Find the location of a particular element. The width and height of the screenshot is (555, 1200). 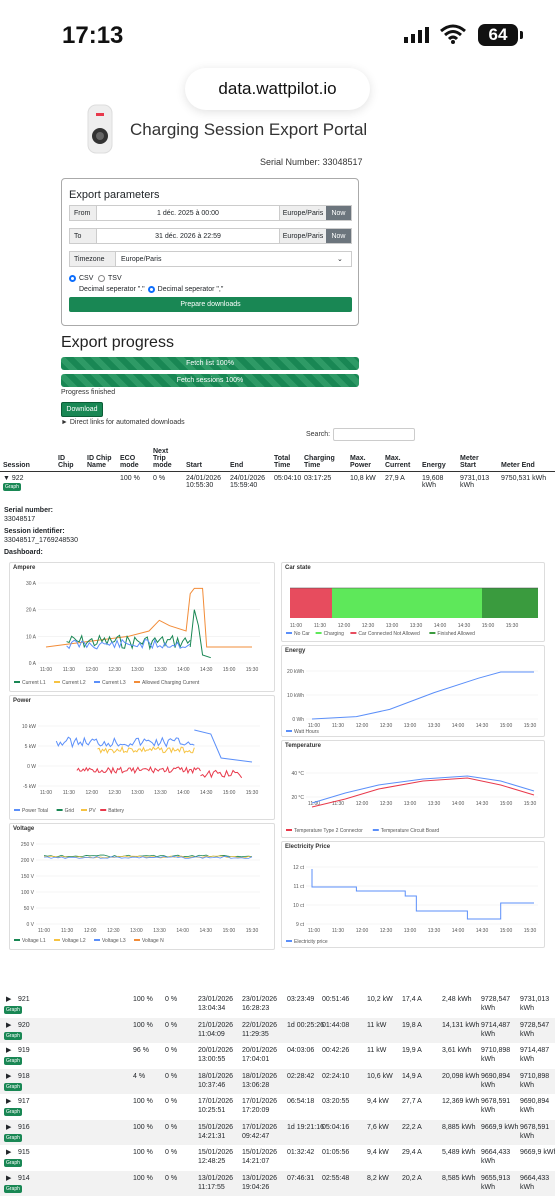

cell-session: 914 is located at coordinates (24, 1178).